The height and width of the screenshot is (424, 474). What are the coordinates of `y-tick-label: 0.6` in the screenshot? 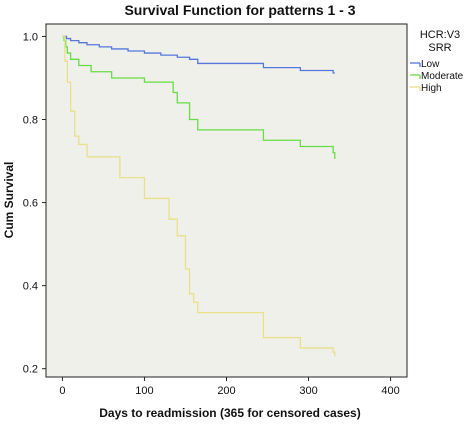 It's located at (30, 204).